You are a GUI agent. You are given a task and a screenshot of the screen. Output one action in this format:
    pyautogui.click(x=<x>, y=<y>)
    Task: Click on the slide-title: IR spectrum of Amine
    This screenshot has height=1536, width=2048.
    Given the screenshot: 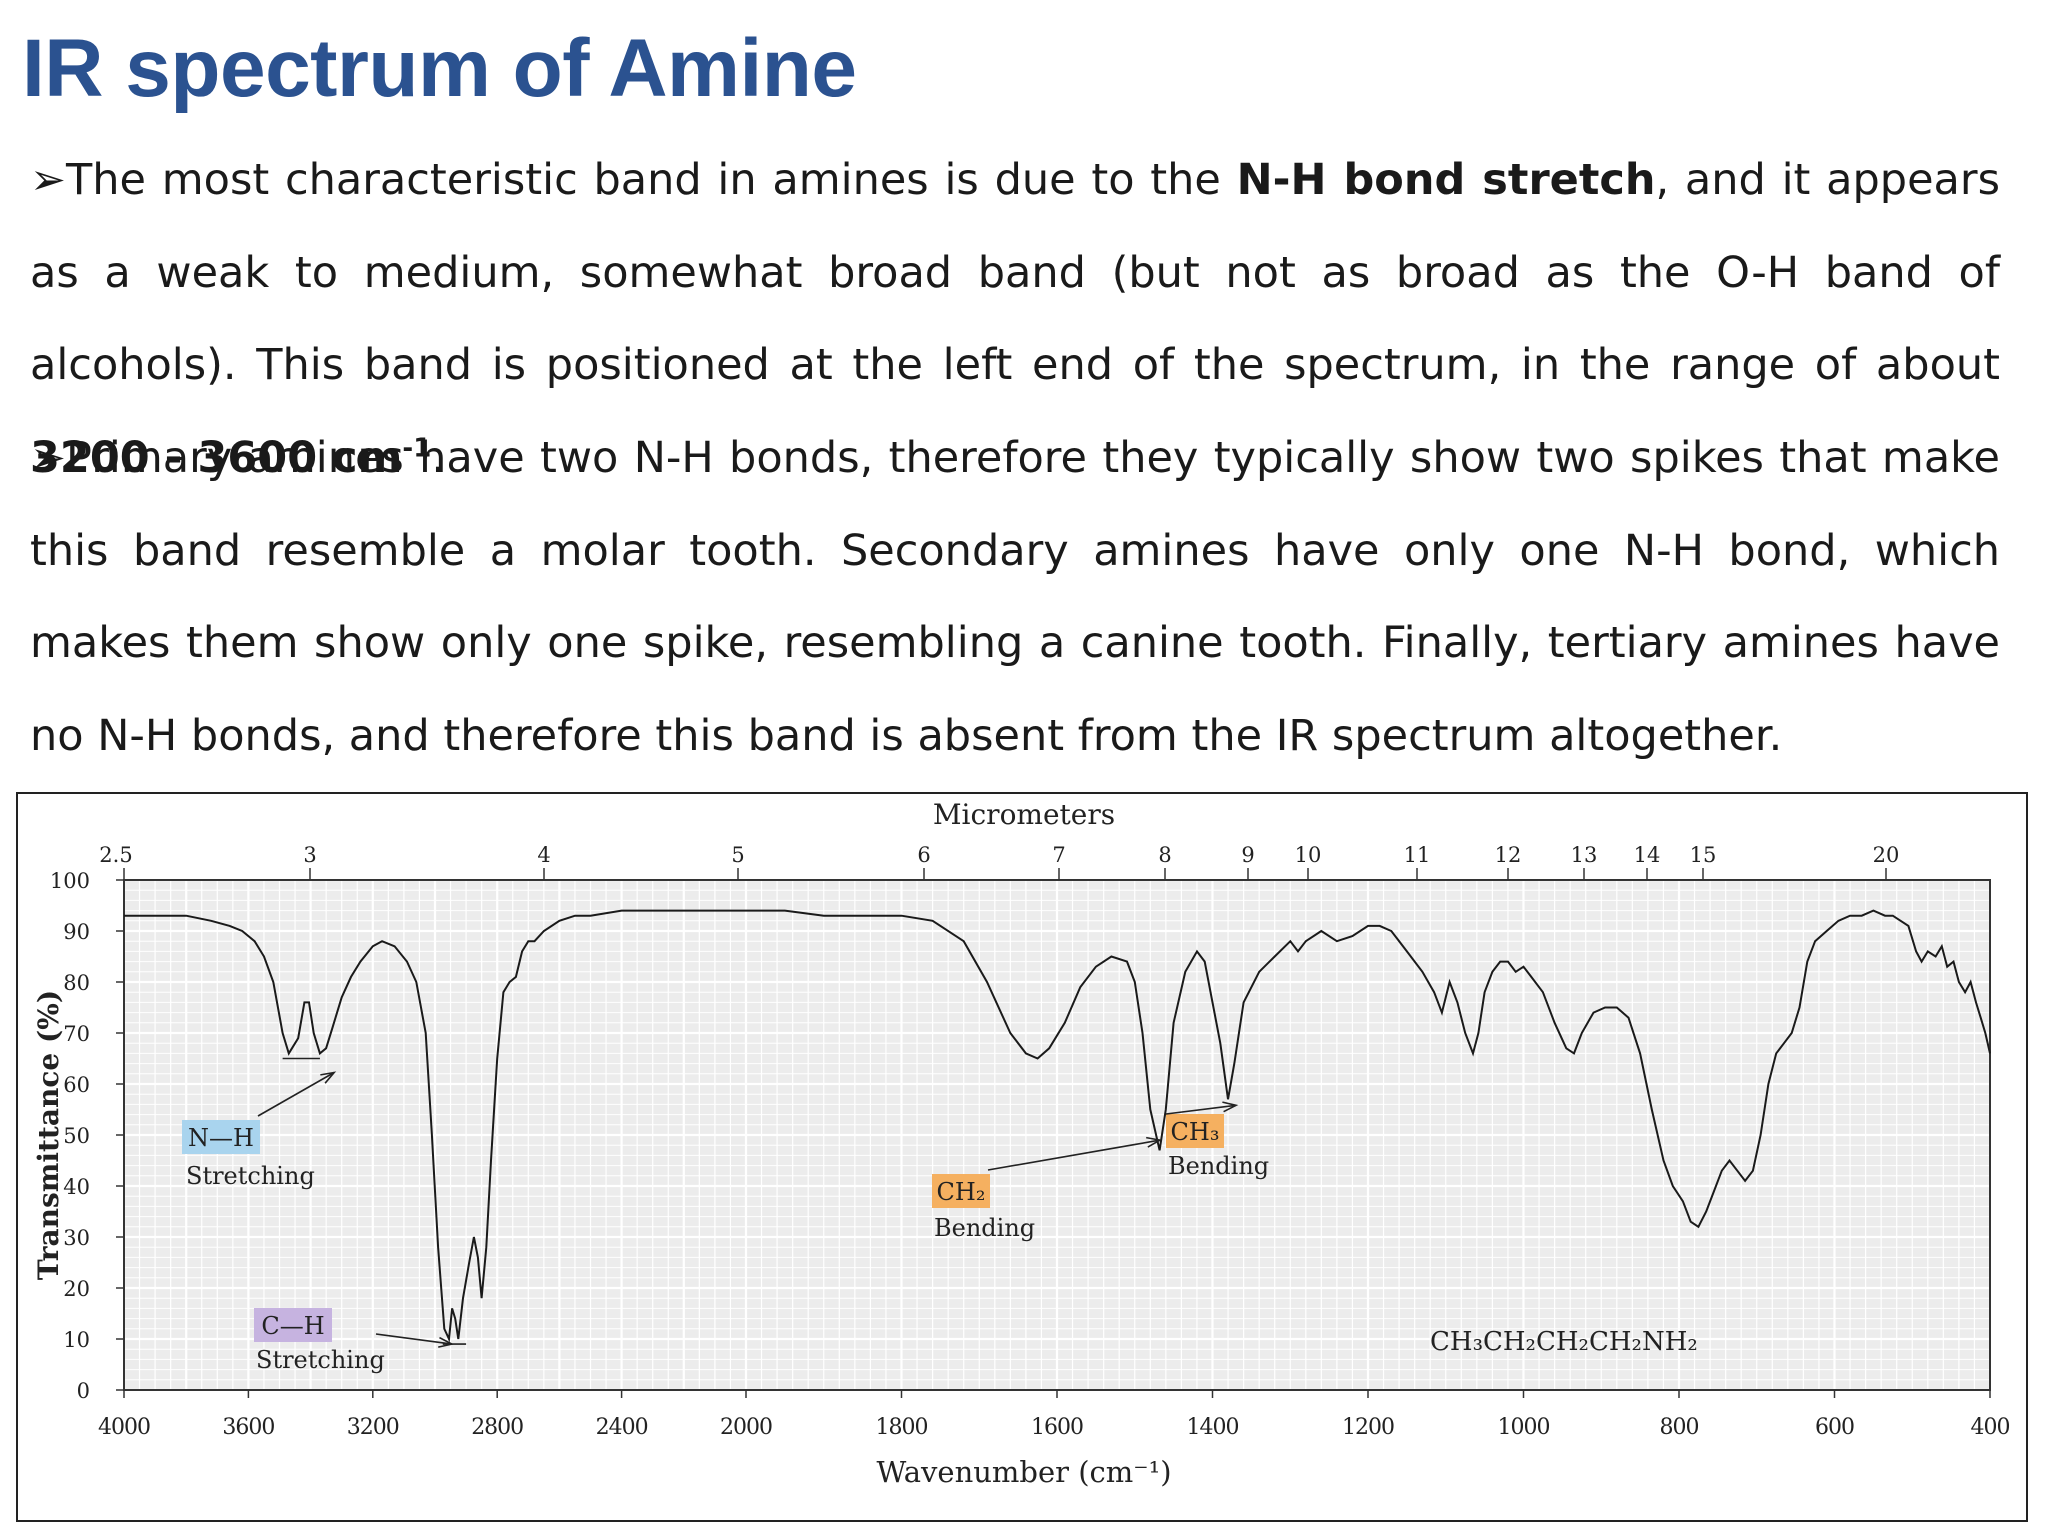 What is the action you would take?
    pyautogui.click(x=439, y=68)
    